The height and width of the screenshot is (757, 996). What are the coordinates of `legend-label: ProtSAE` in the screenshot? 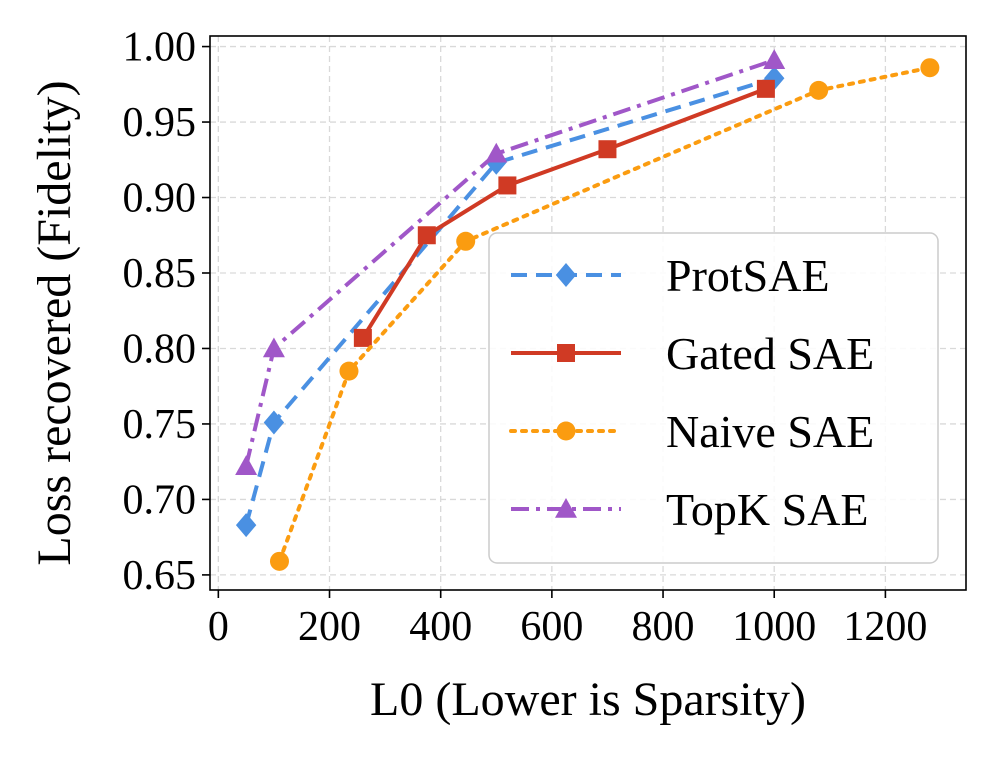 It's located at (748, 275).